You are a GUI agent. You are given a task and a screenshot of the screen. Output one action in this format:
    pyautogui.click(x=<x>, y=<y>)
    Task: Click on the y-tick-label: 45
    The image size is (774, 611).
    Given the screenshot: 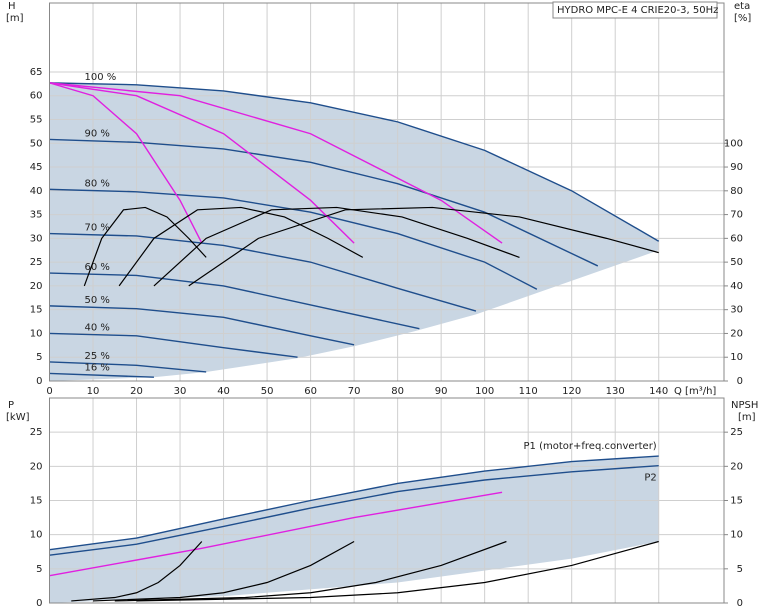 What is the action you would take?
    pyautogui.click(x=36, y=167)
    